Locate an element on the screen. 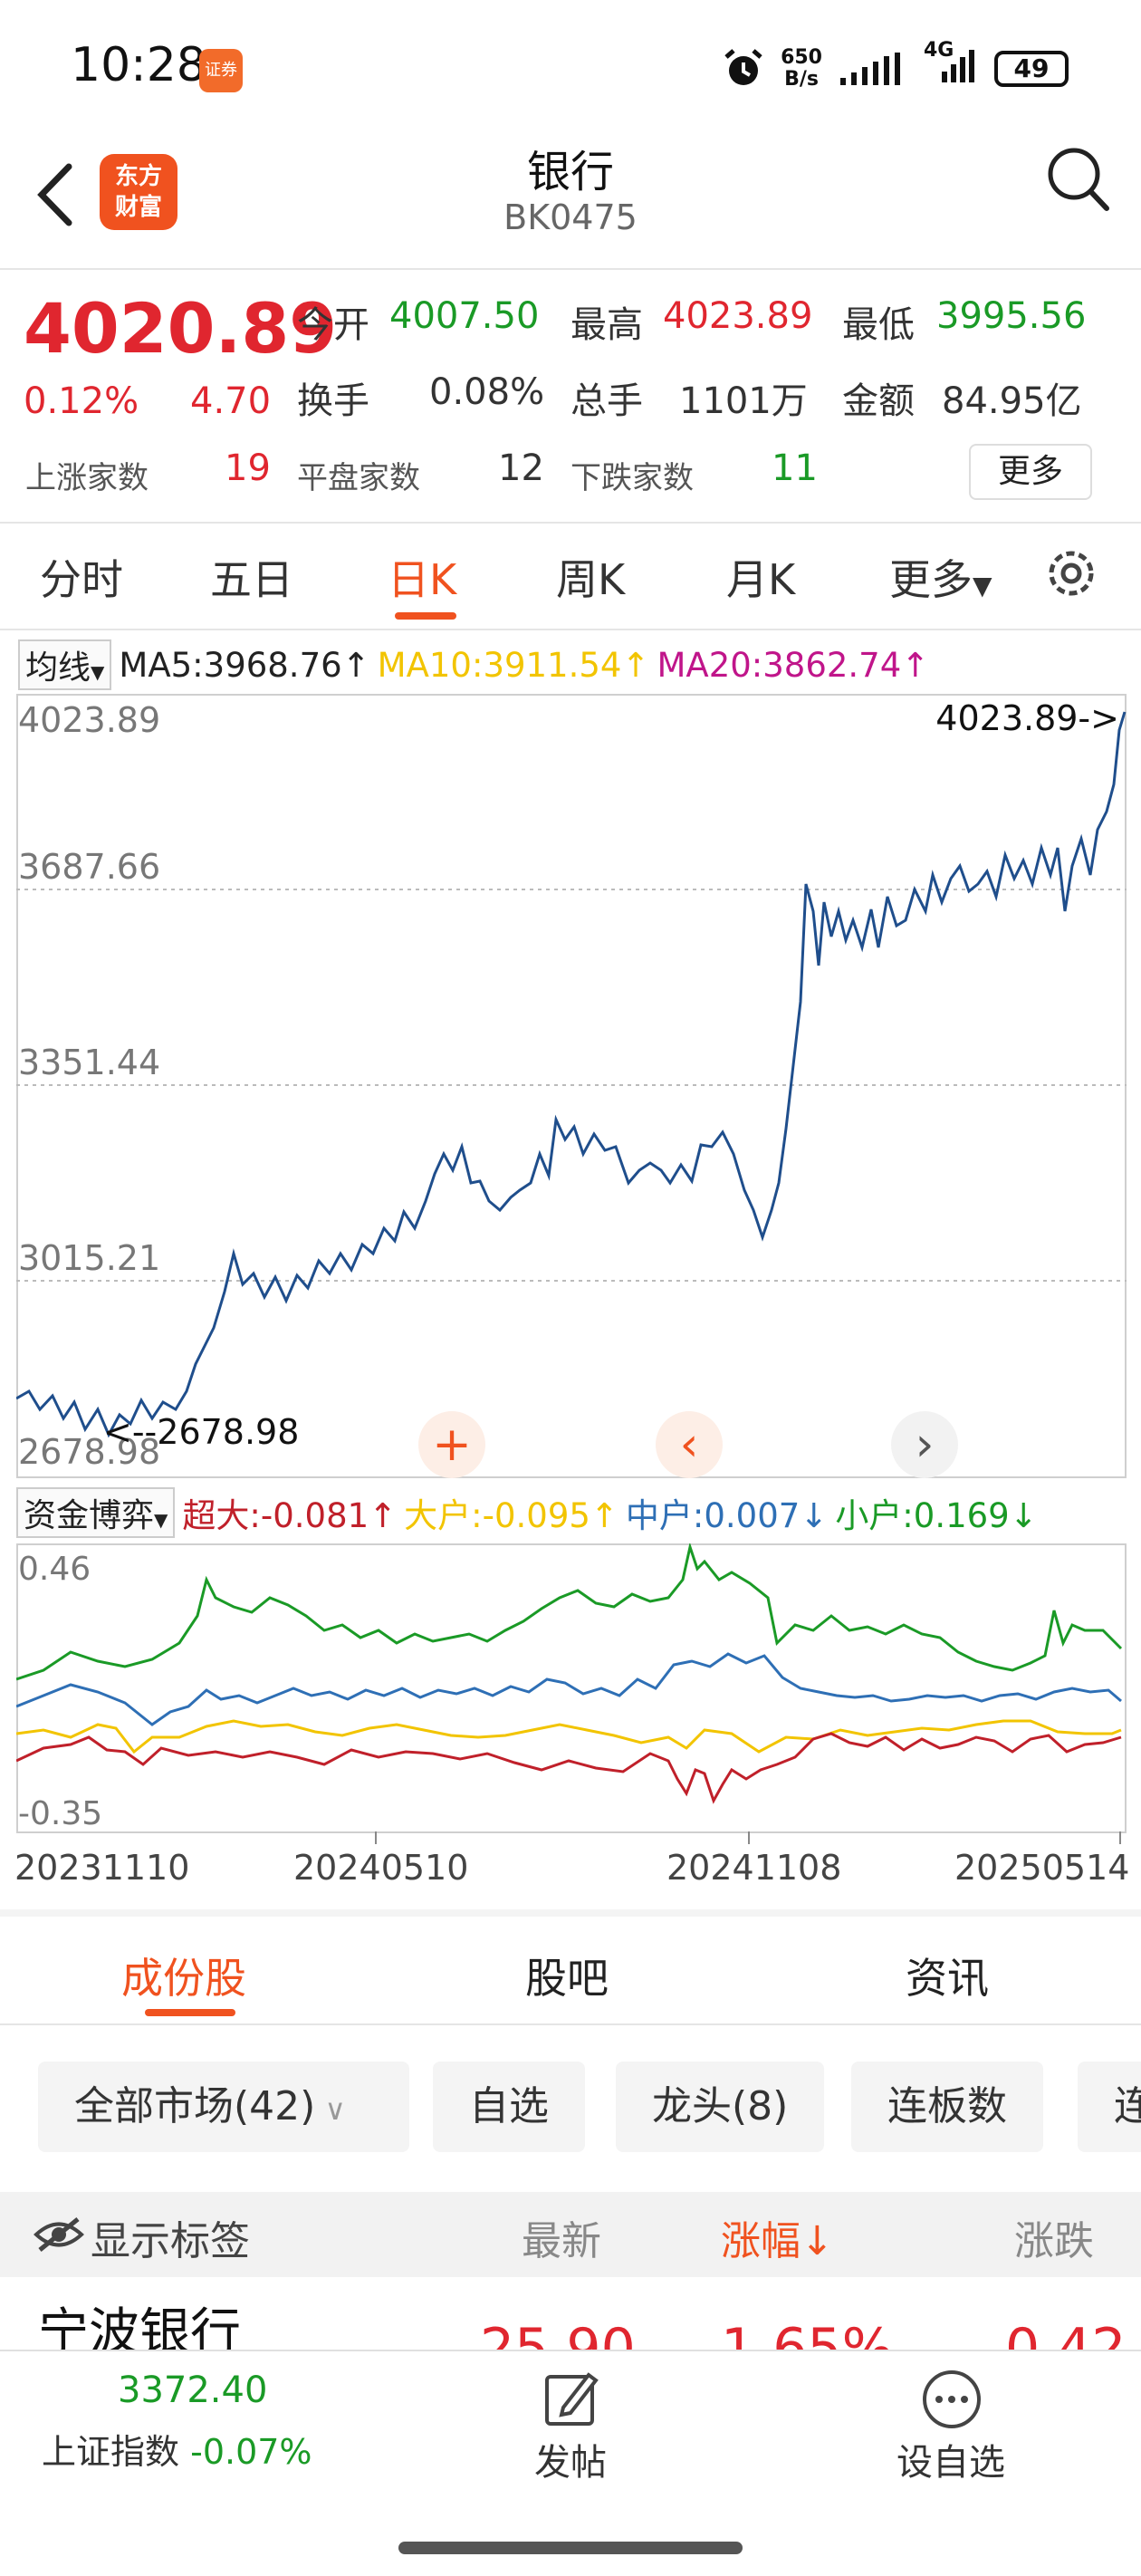 The height and width of the screenshot is (2576, 1141). network-speed: 650 B/s is located at coordinates (801, 69).